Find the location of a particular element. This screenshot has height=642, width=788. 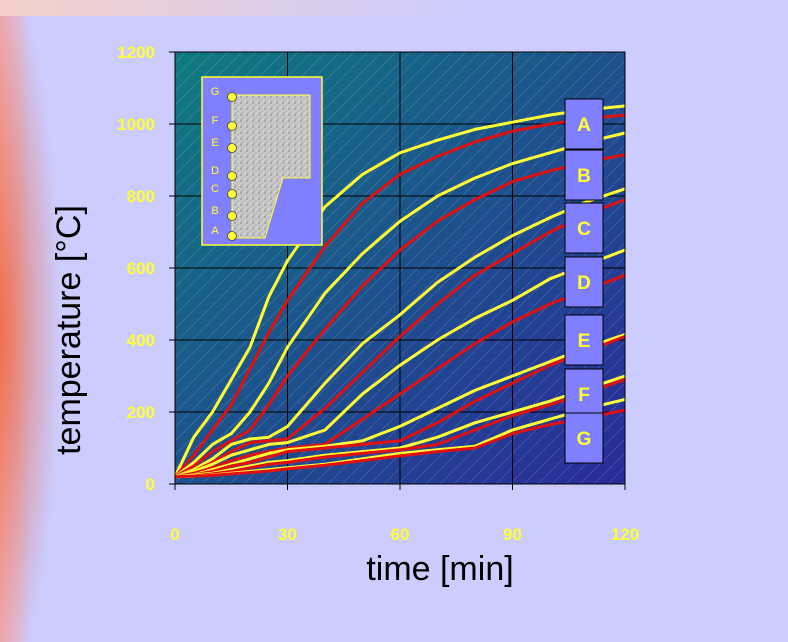

x-axis-title: time [min] is located at coordinates (439, 569).